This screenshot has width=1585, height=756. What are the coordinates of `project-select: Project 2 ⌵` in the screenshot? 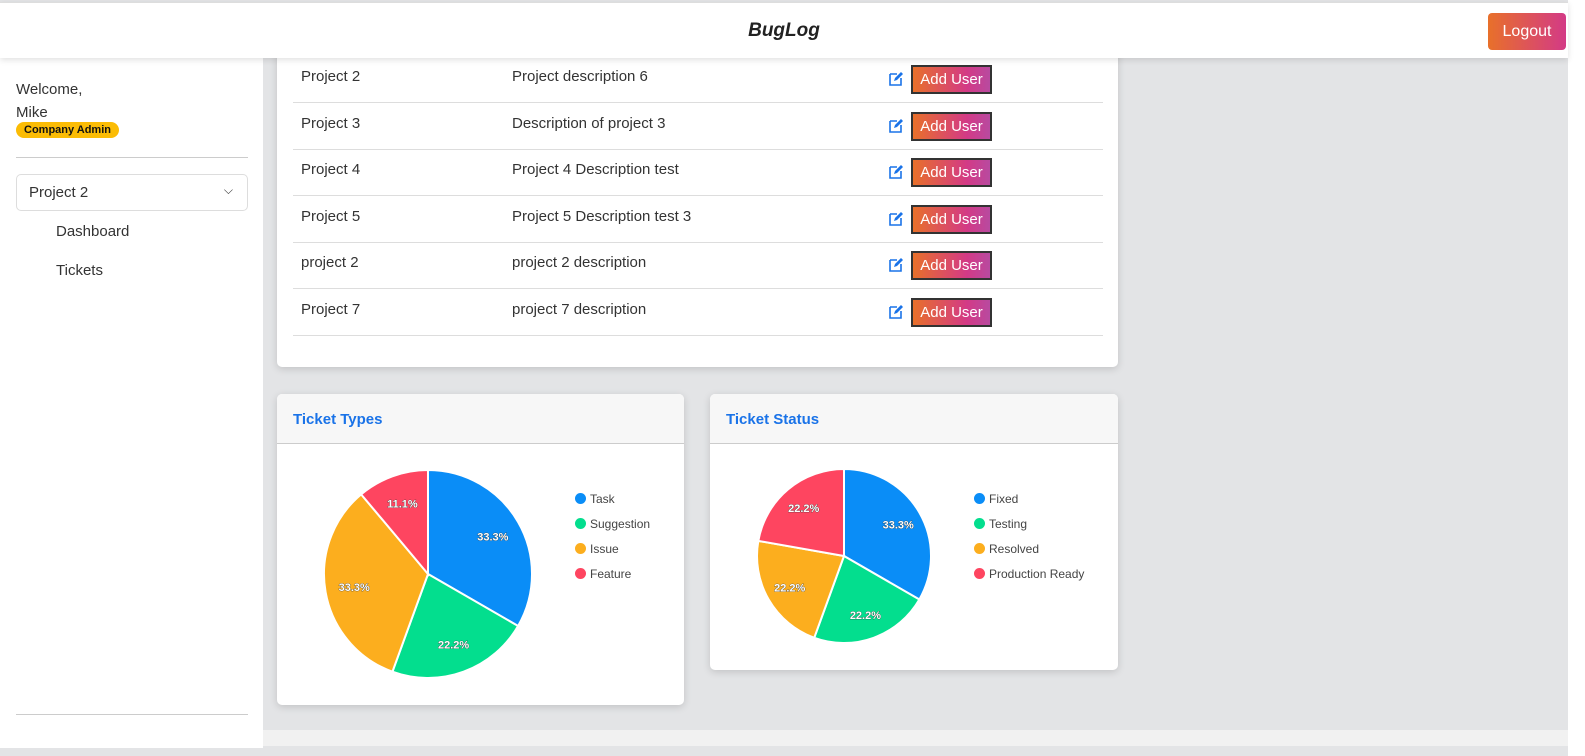 It's located at (132, 192).